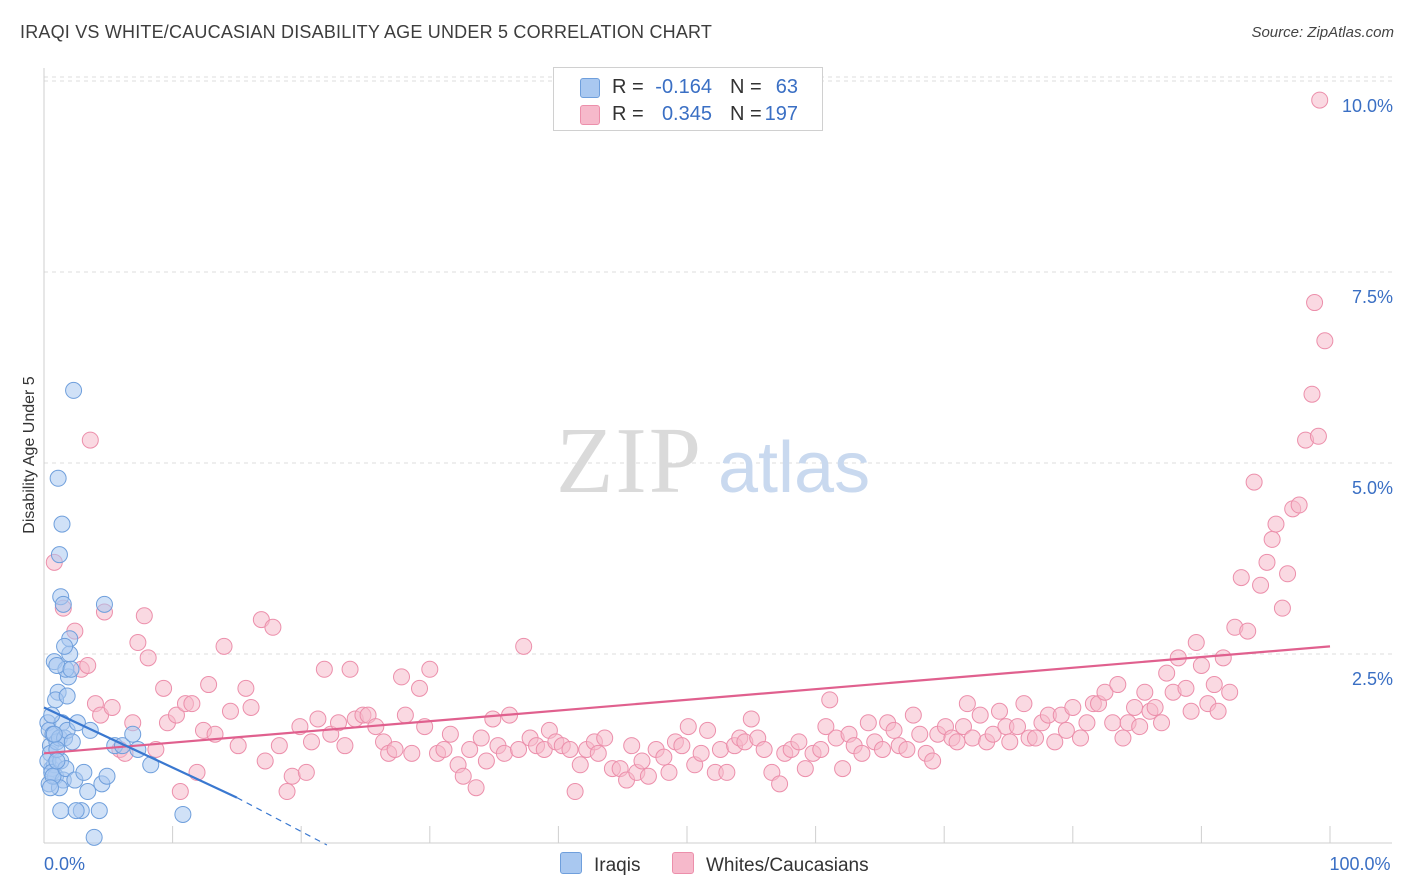 The height and width of the screenshot is (892, 1406). What do you see at coordinates (282, 821) in the screenshot?
I see `iraqi-trend-extension` at bounding box center [282, 821].